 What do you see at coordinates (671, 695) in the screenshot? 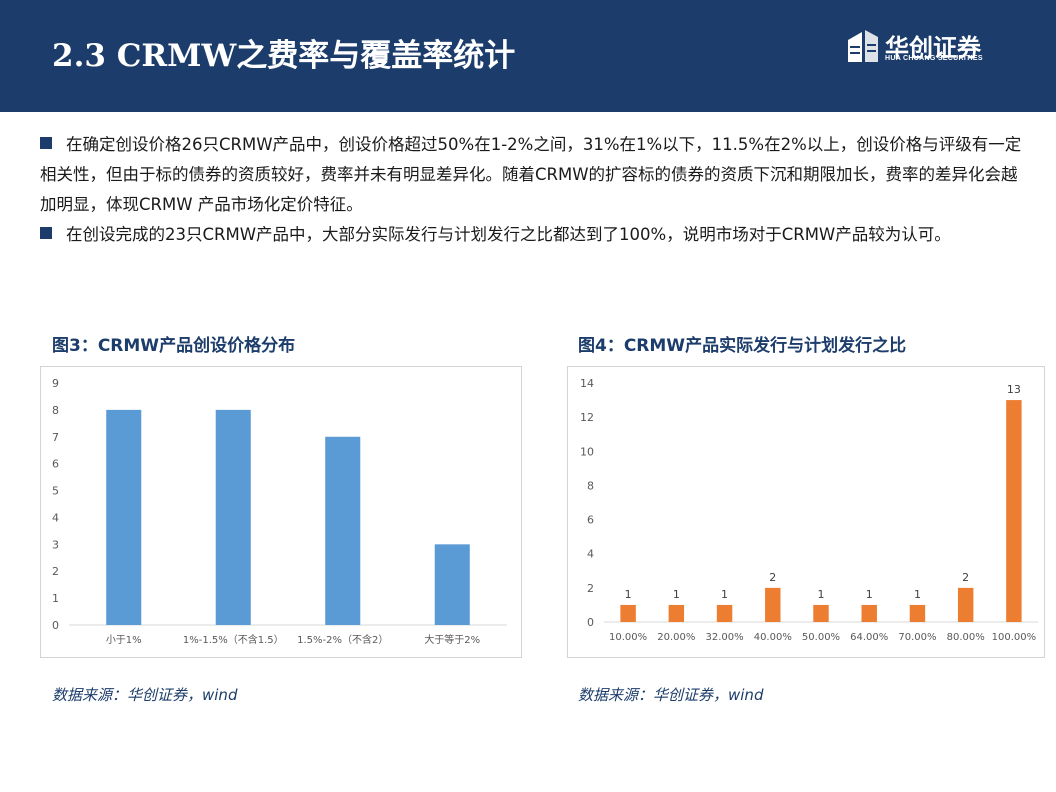
I see `figure4-source: 数据来源：华创证券，wind` at bounding box center [671, 695].